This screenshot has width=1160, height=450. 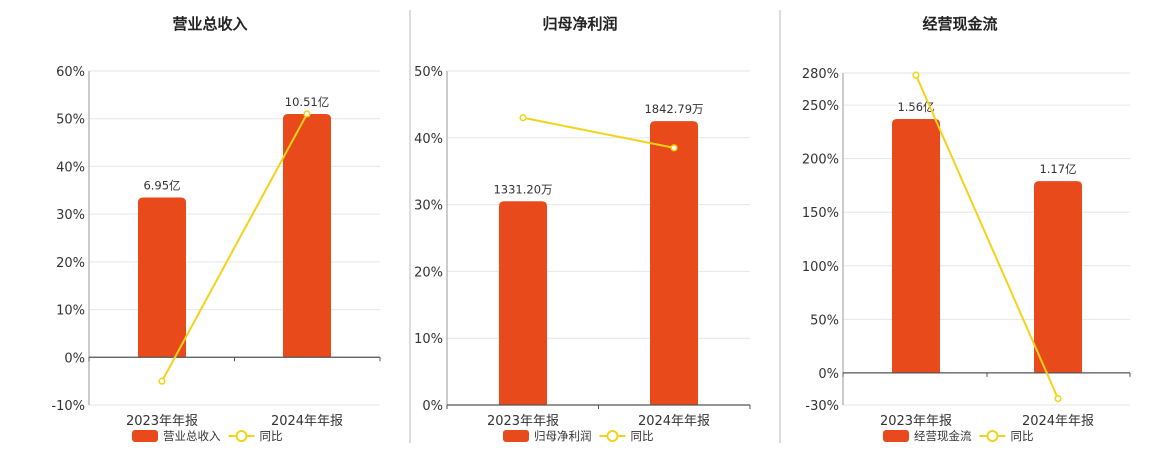 I want to click on y-tick-label: 280%, so click(x=820, y=74).